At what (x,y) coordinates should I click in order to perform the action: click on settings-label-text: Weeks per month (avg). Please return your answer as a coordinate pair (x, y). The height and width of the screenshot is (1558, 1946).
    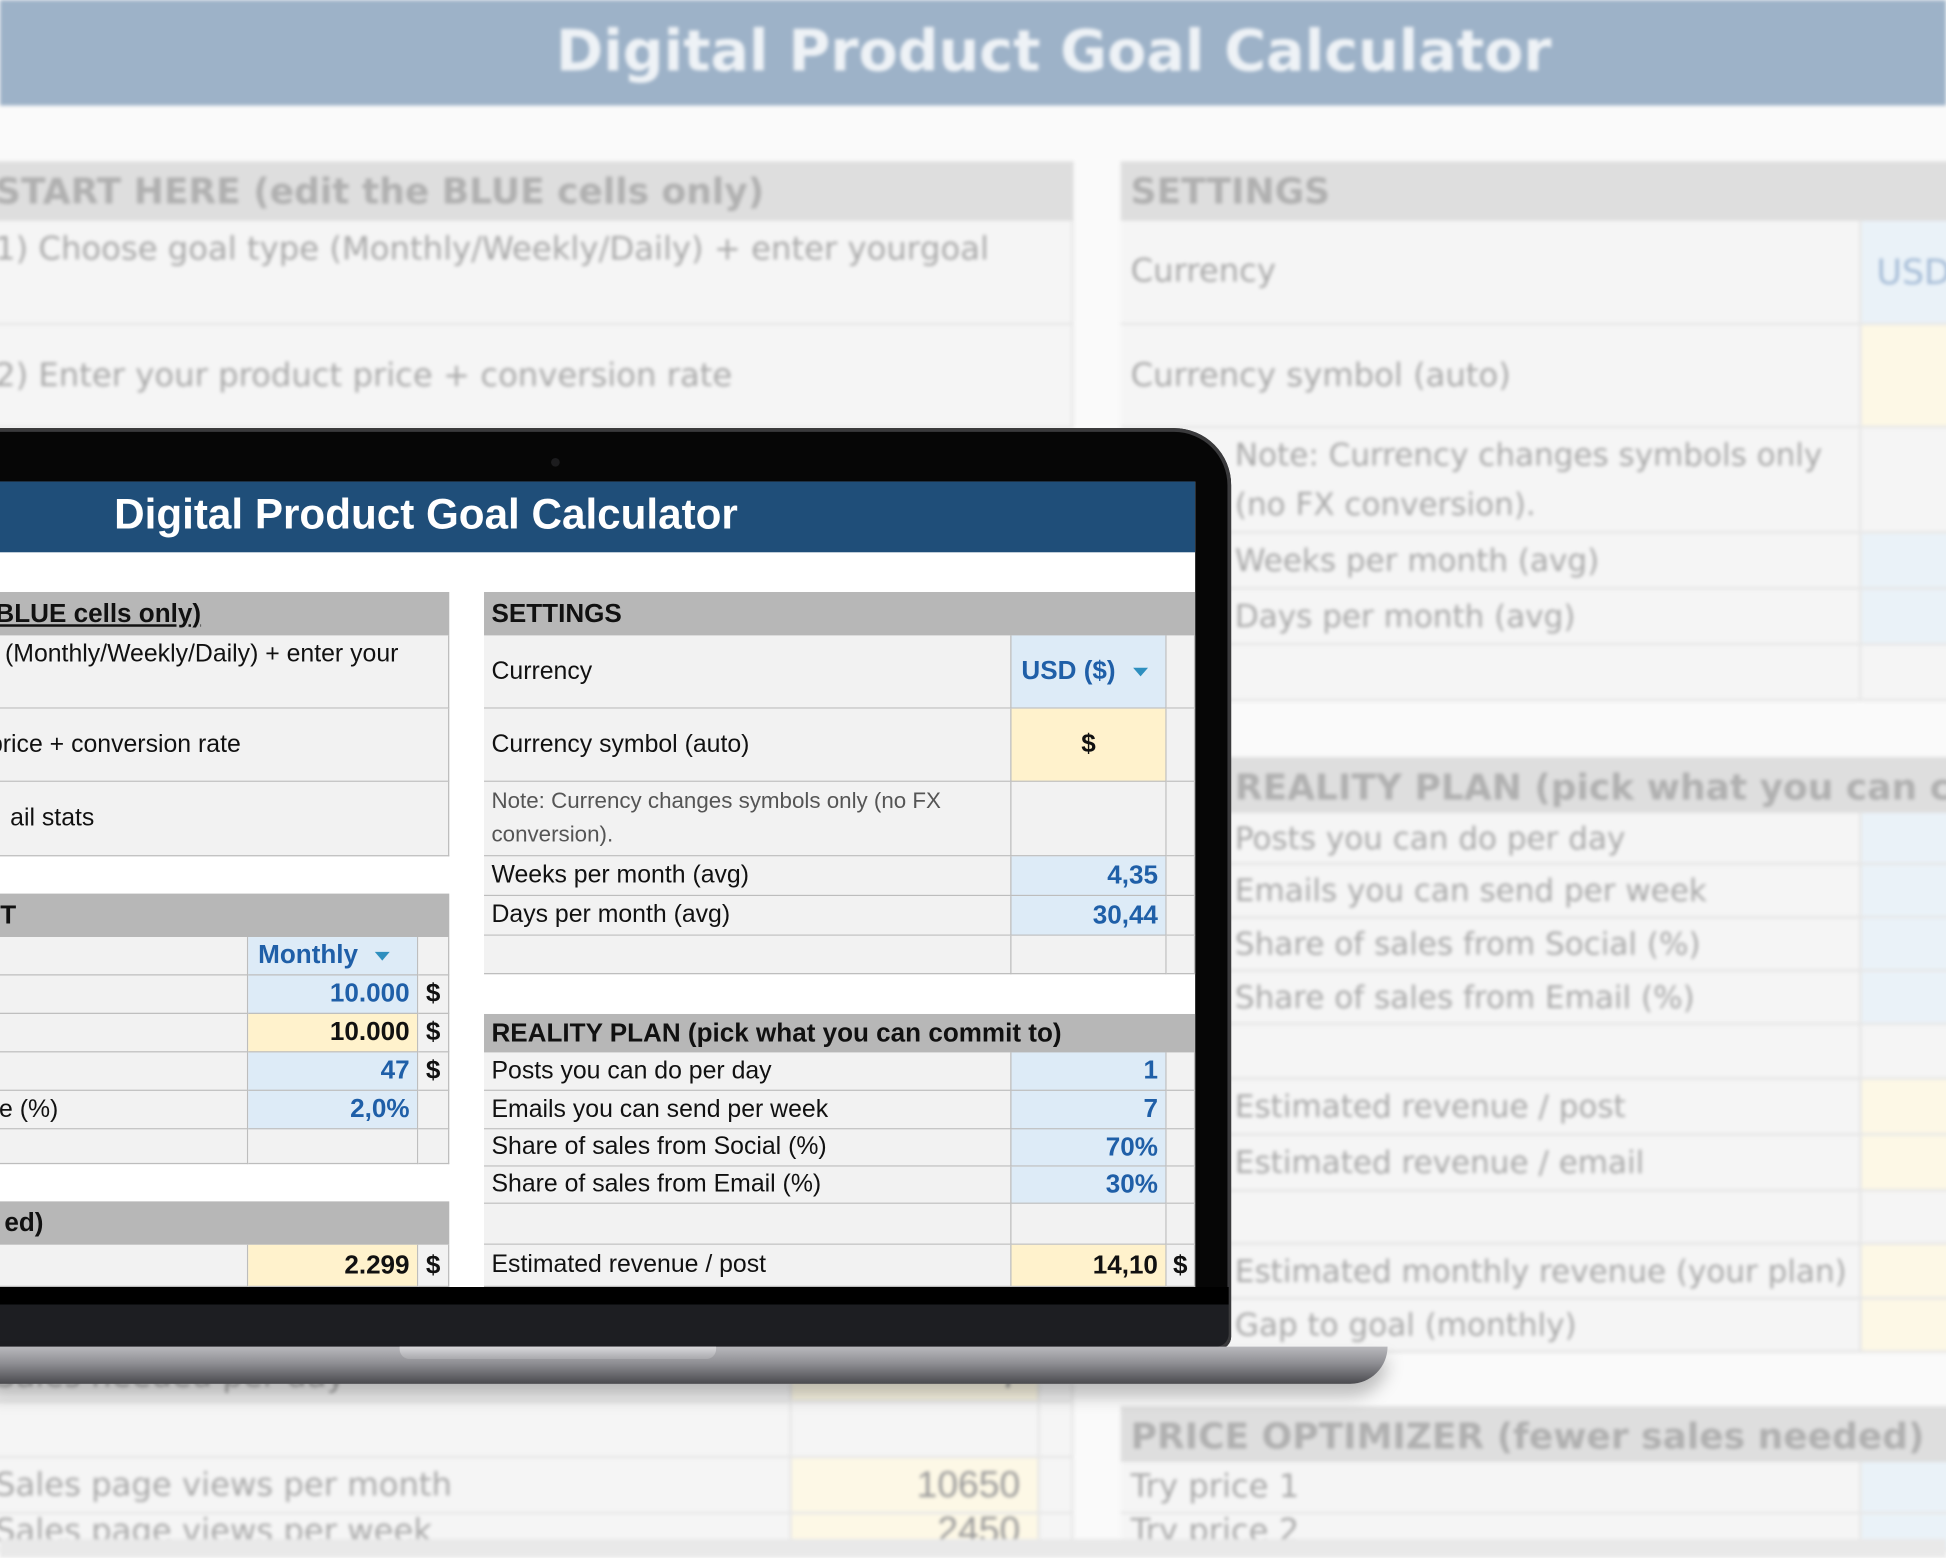
    Looking at the image, I should click on (620, 875).